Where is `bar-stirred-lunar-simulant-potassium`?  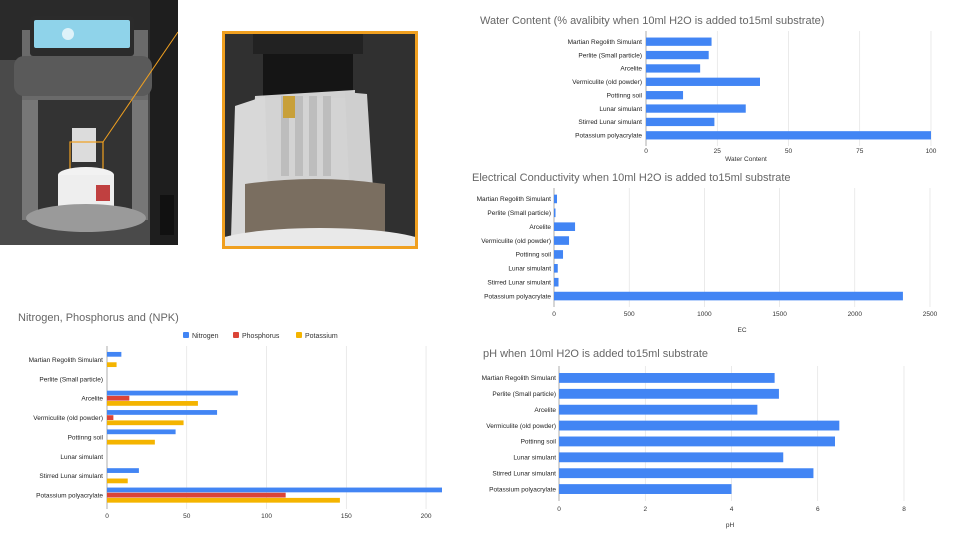
bar-stirred-lunar-simulant-potassium is located at coordinates (117, 481).